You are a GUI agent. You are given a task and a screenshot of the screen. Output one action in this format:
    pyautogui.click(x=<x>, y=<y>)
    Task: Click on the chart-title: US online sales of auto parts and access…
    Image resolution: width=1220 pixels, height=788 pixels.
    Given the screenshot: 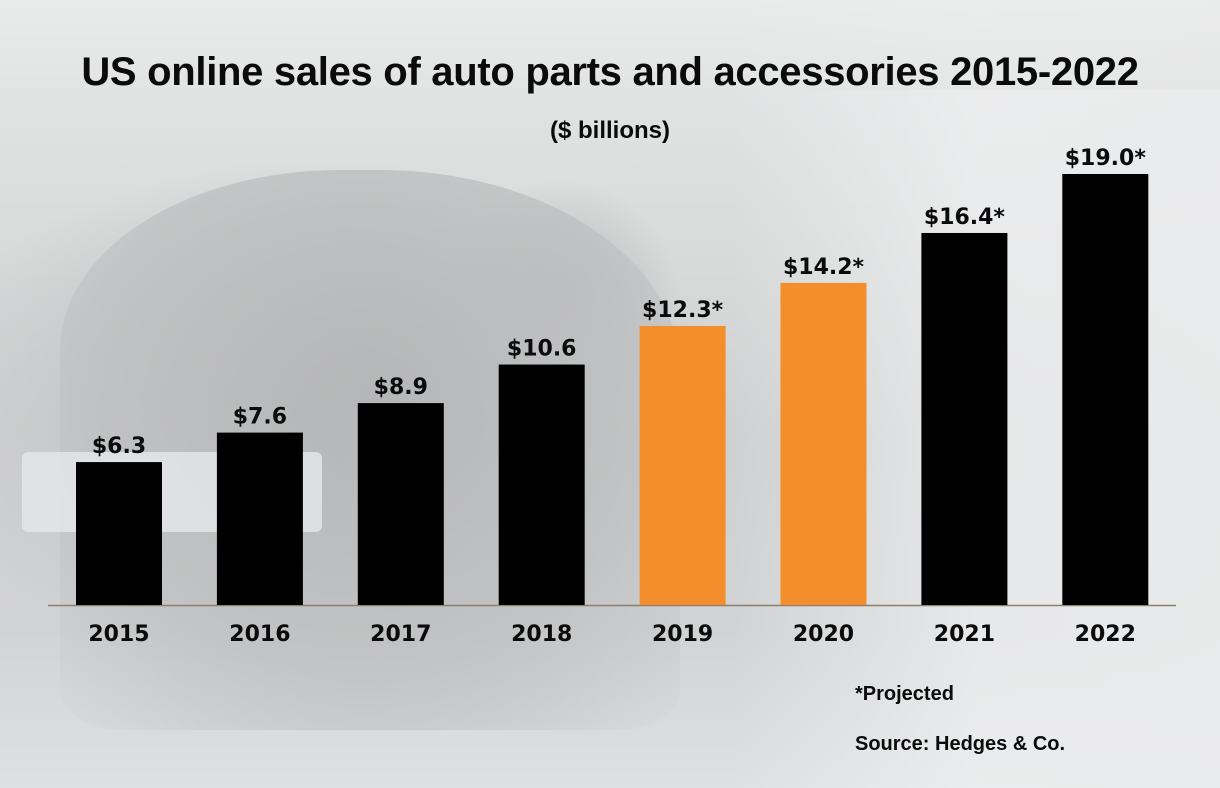 What is the action you would take?
    pyautogui.click(x=610, y=72)
    